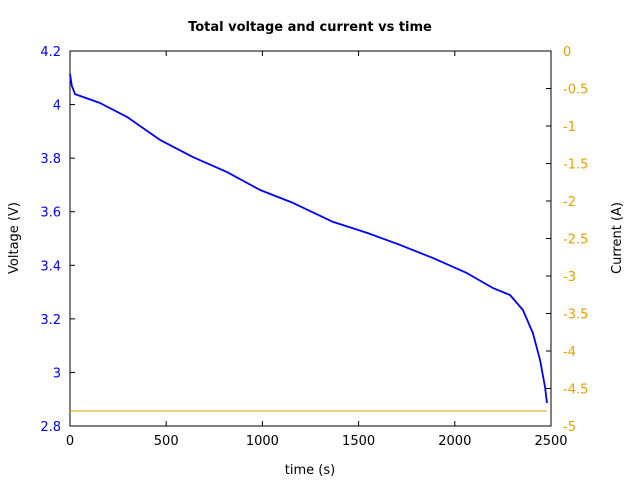 The height and width of the screenshot is (480, 640). I want to click on x-tick-label: 0, so click(70, 441).